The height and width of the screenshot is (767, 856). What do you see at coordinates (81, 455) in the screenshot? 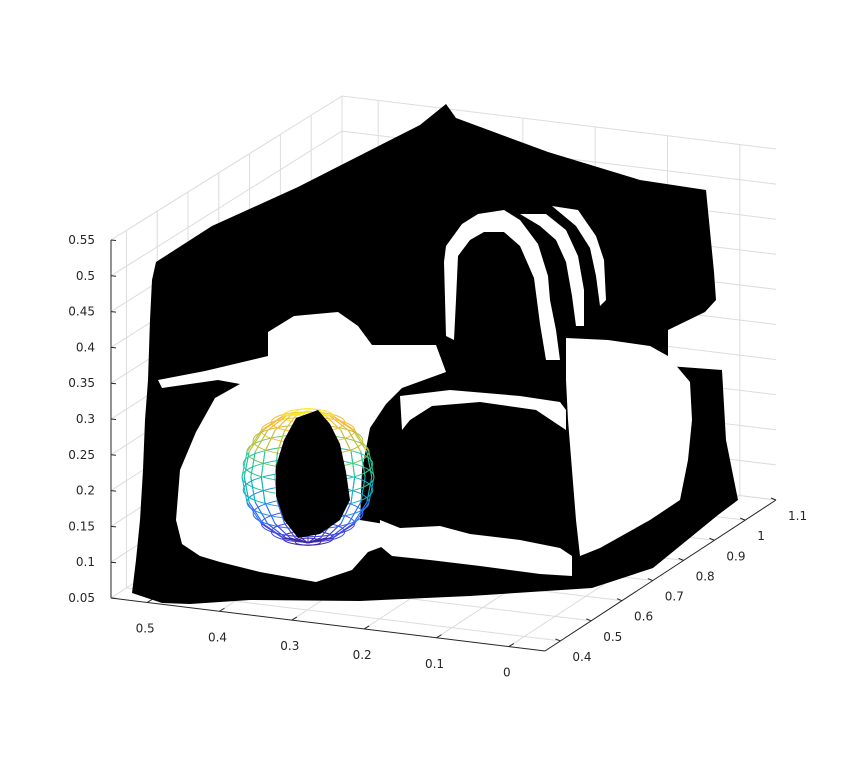
I see `z-tick-label: 0.25` at bounding box center [81, 455].